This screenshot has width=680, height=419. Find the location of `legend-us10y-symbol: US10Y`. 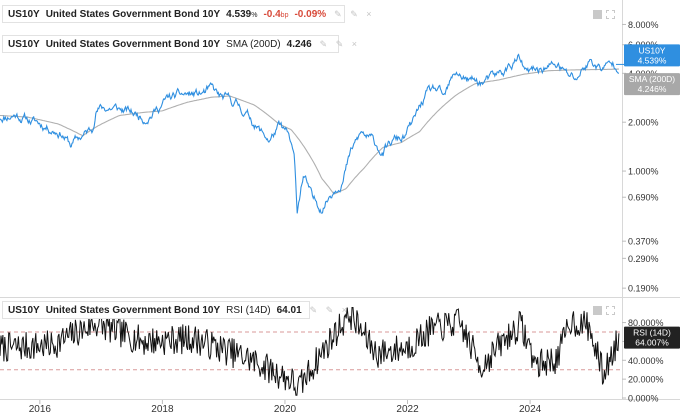

legend-us10y-symbol: US10Y is located at coordinates (24, 14).